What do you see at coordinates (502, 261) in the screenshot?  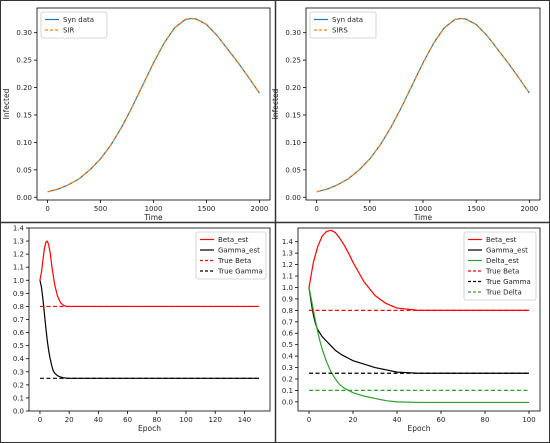 I see `legend-entry: Delta_est` at bounding box center [502, 261].